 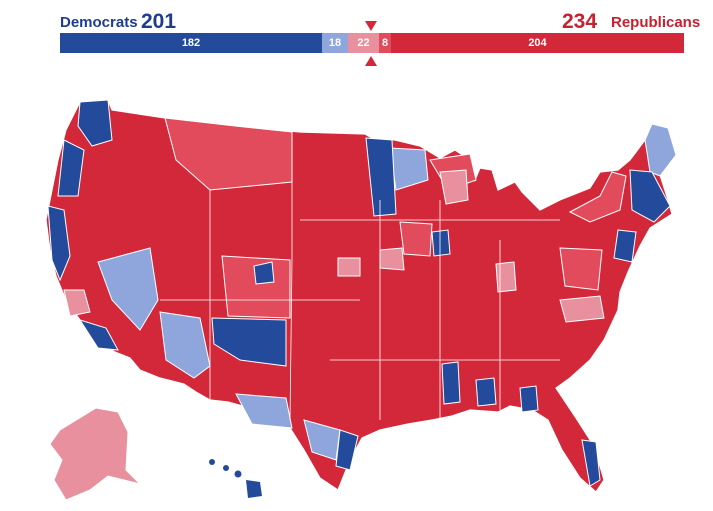 I want to click on republicans-label: Republicans, so click(x=656, y=22).